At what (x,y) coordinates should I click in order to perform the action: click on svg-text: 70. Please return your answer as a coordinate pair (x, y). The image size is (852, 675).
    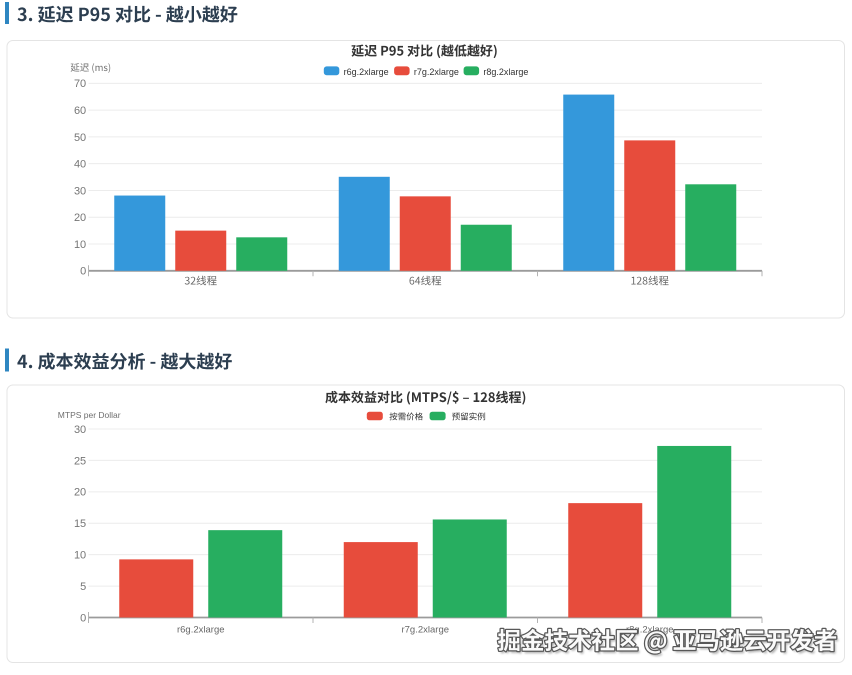
    Looking at the image, I should click on (80, 84).